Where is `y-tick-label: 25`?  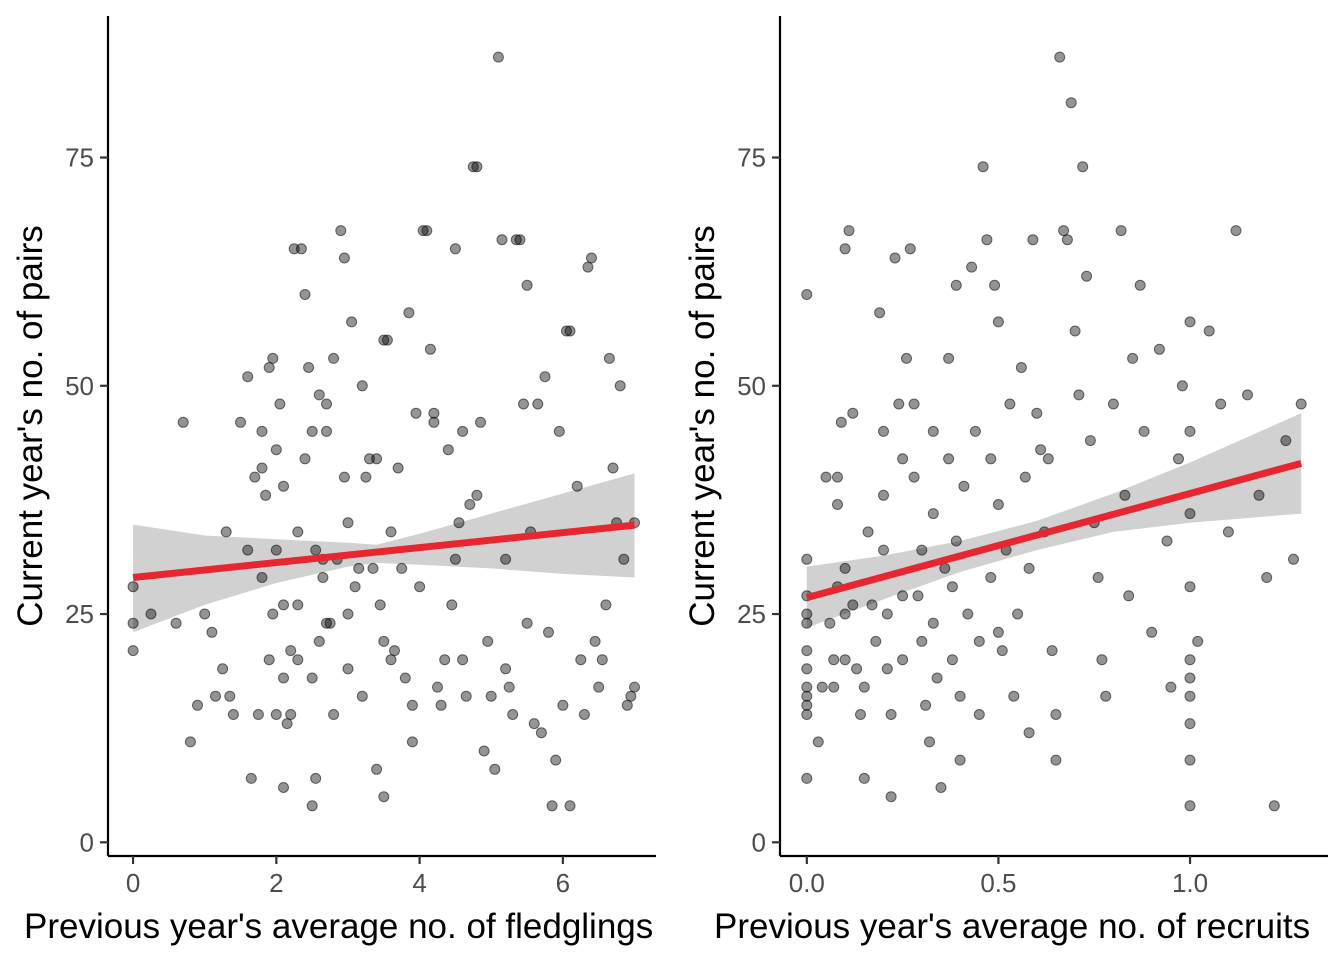
y-tick-label: 25 is located at coordinates (79, 614).